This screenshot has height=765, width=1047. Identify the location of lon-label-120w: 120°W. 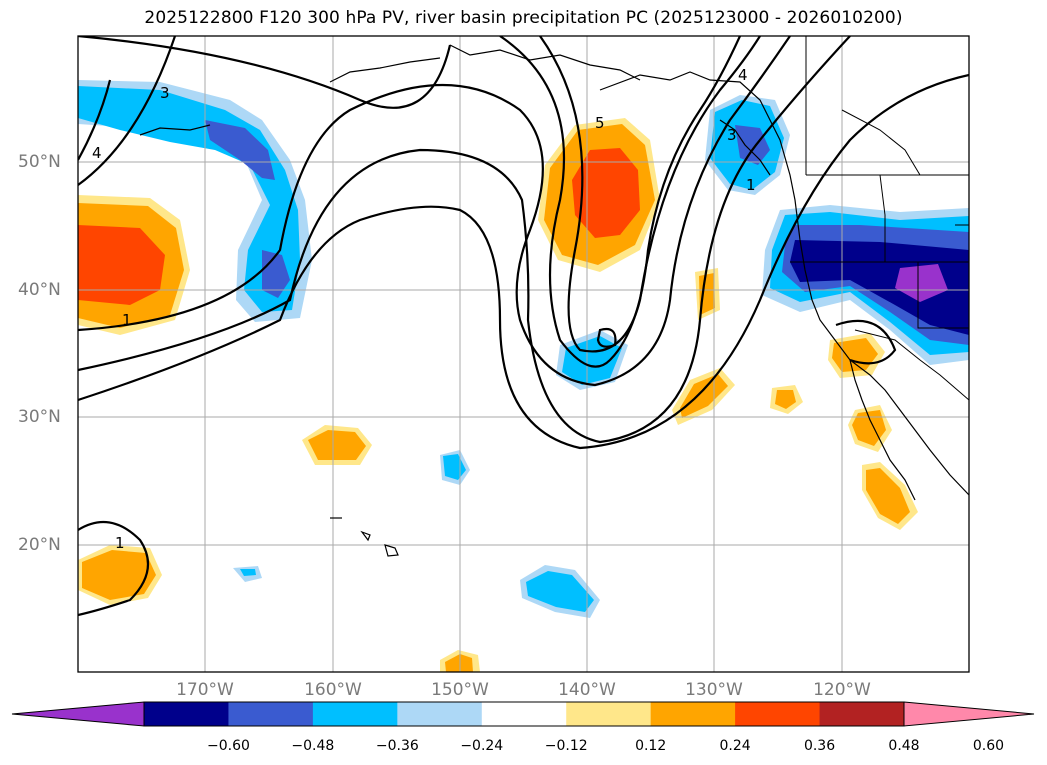
(842, 690).